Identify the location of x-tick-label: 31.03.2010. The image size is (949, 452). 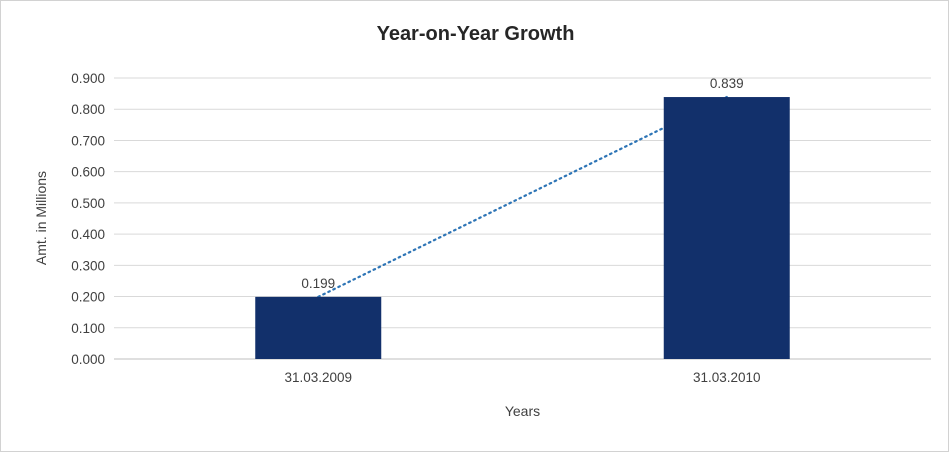
(727, 377).